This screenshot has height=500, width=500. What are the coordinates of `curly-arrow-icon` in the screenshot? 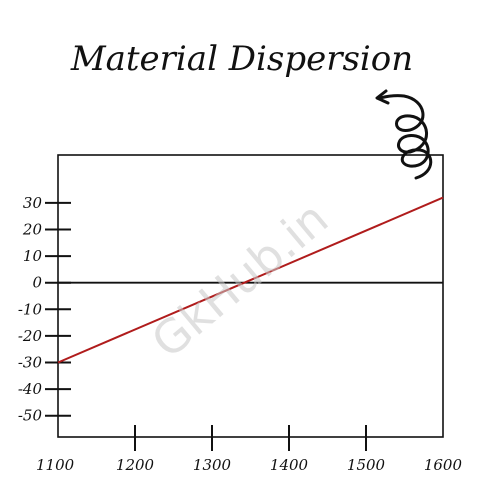 It's located at (404, 134).